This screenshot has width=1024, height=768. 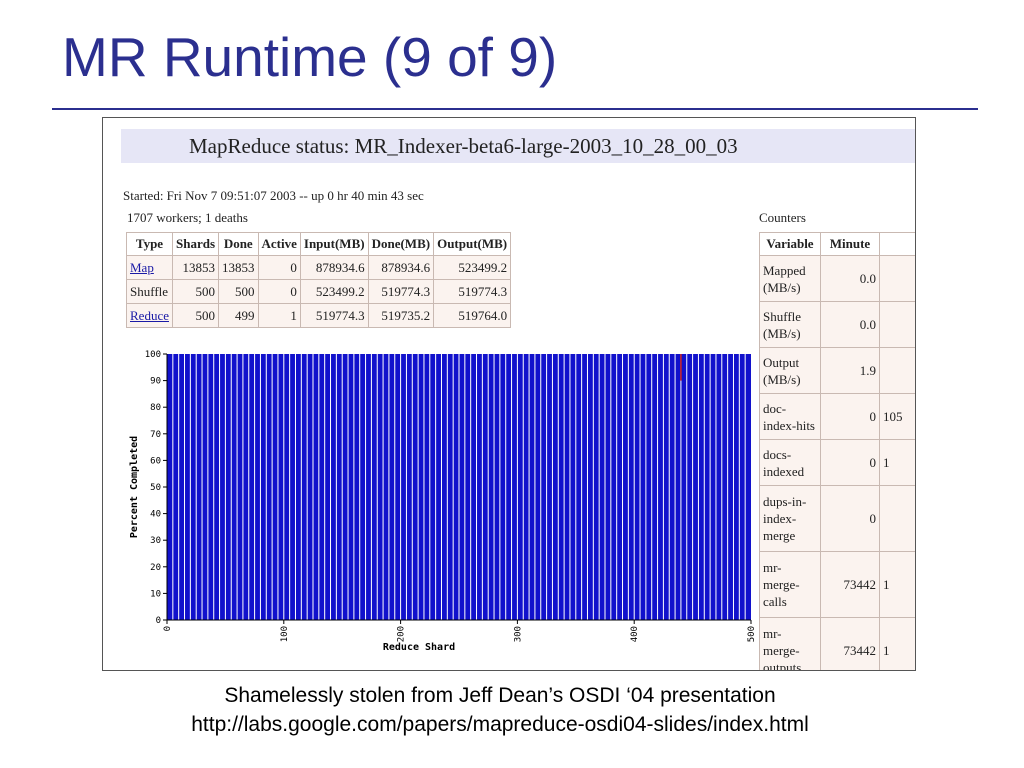 I want to click on y-tick-label: 70, so click(x=155, y=435).